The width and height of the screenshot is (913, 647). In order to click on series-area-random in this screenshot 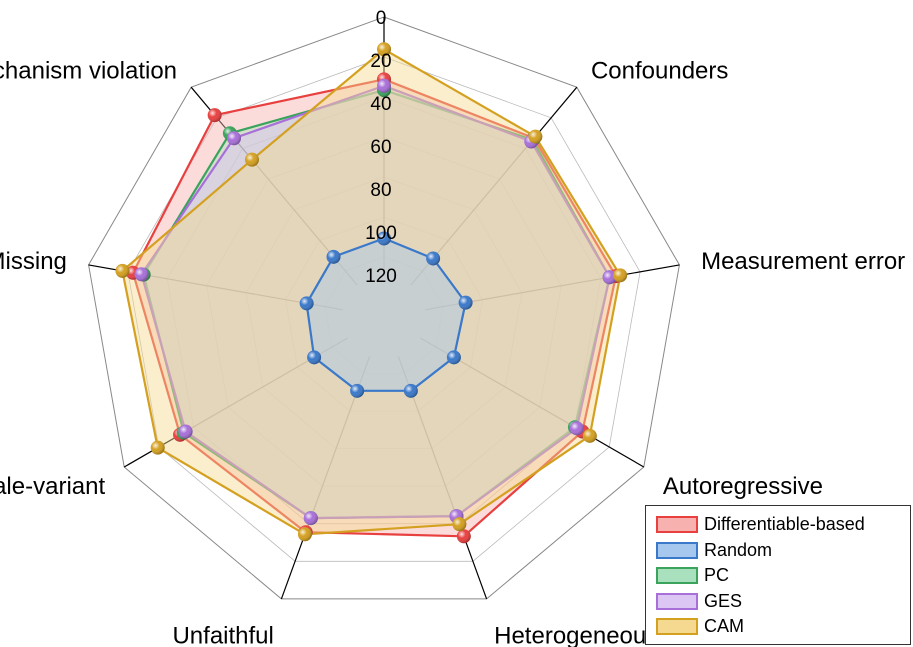, I will do `click(386, 314)`.